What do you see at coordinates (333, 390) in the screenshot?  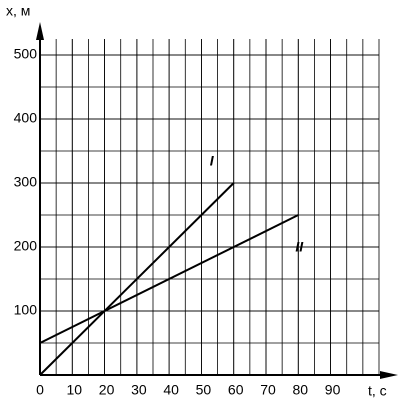 I see `x-tick-label: 90` at bounding box center [333, 390].